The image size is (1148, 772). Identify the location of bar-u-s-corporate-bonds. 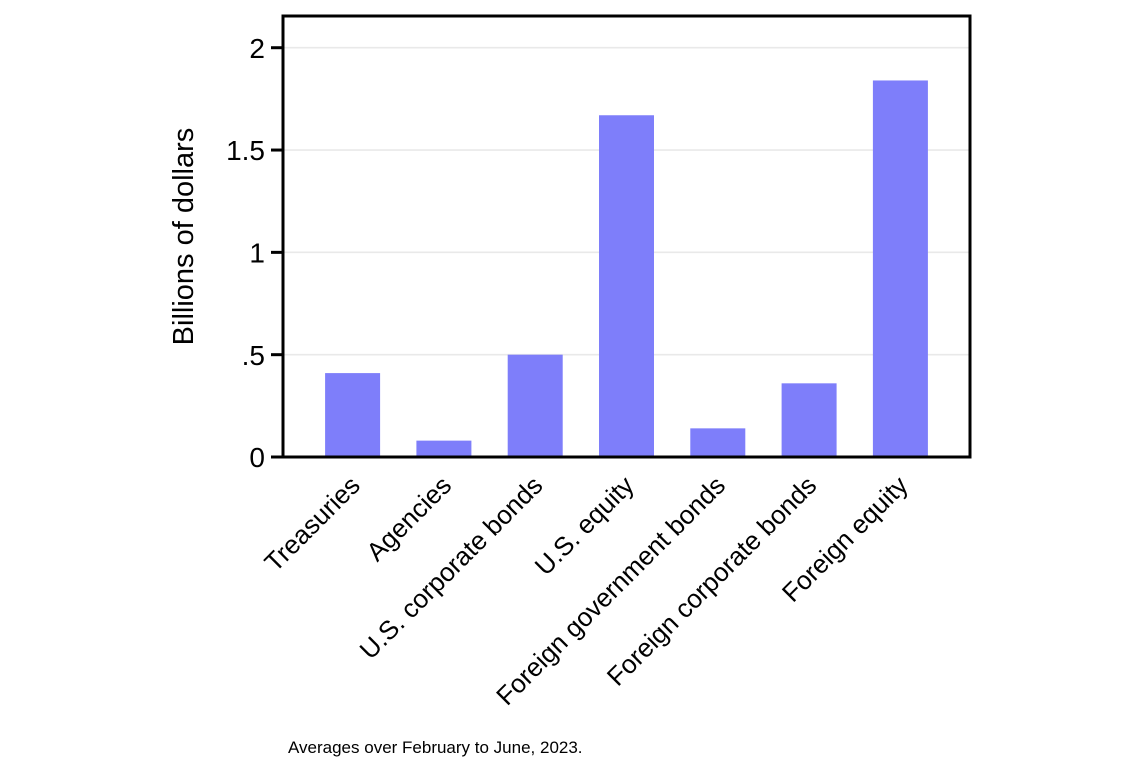
(535, 405).